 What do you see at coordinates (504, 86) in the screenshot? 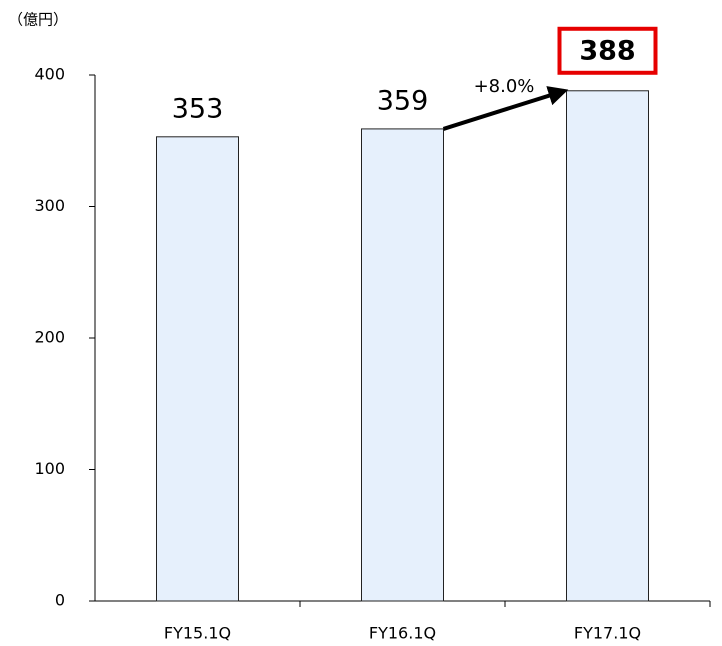
I see `annotation-text: +8.0%` at bounding box center [504, 86].